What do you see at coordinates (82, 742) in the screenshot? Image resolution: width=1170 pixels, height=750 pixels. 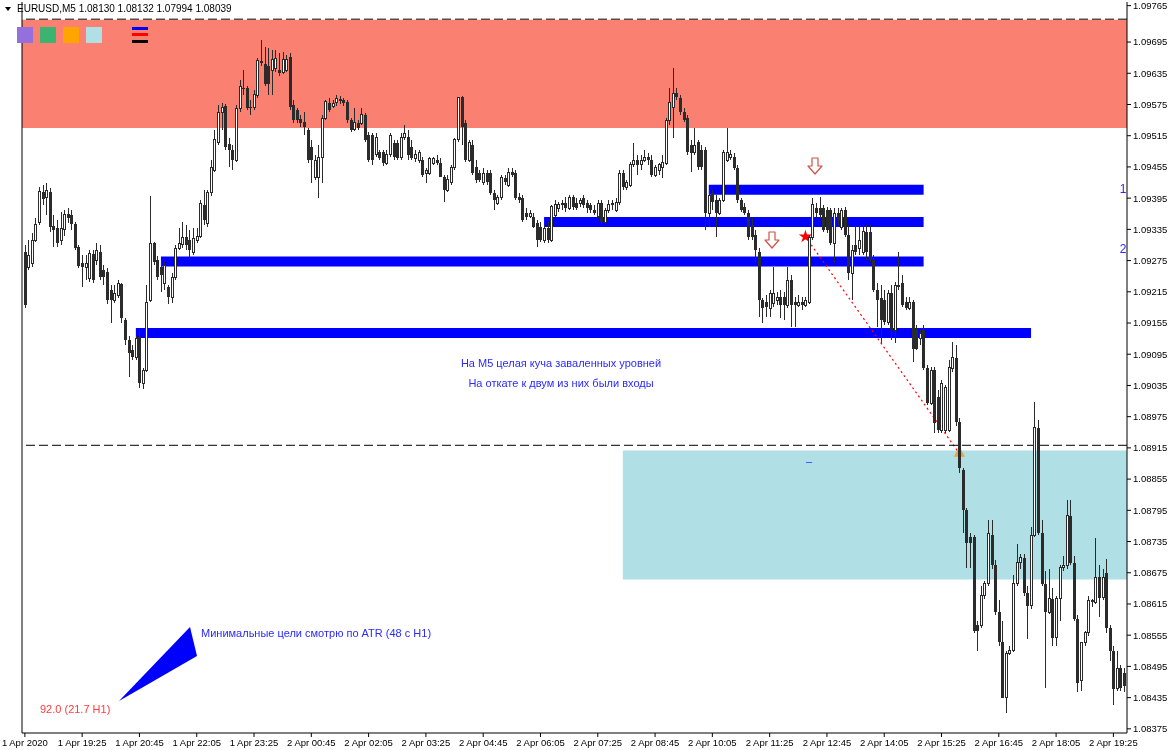 I see `x-tick-label: 1 Apr 19:25` at bounding box center [82, 742].